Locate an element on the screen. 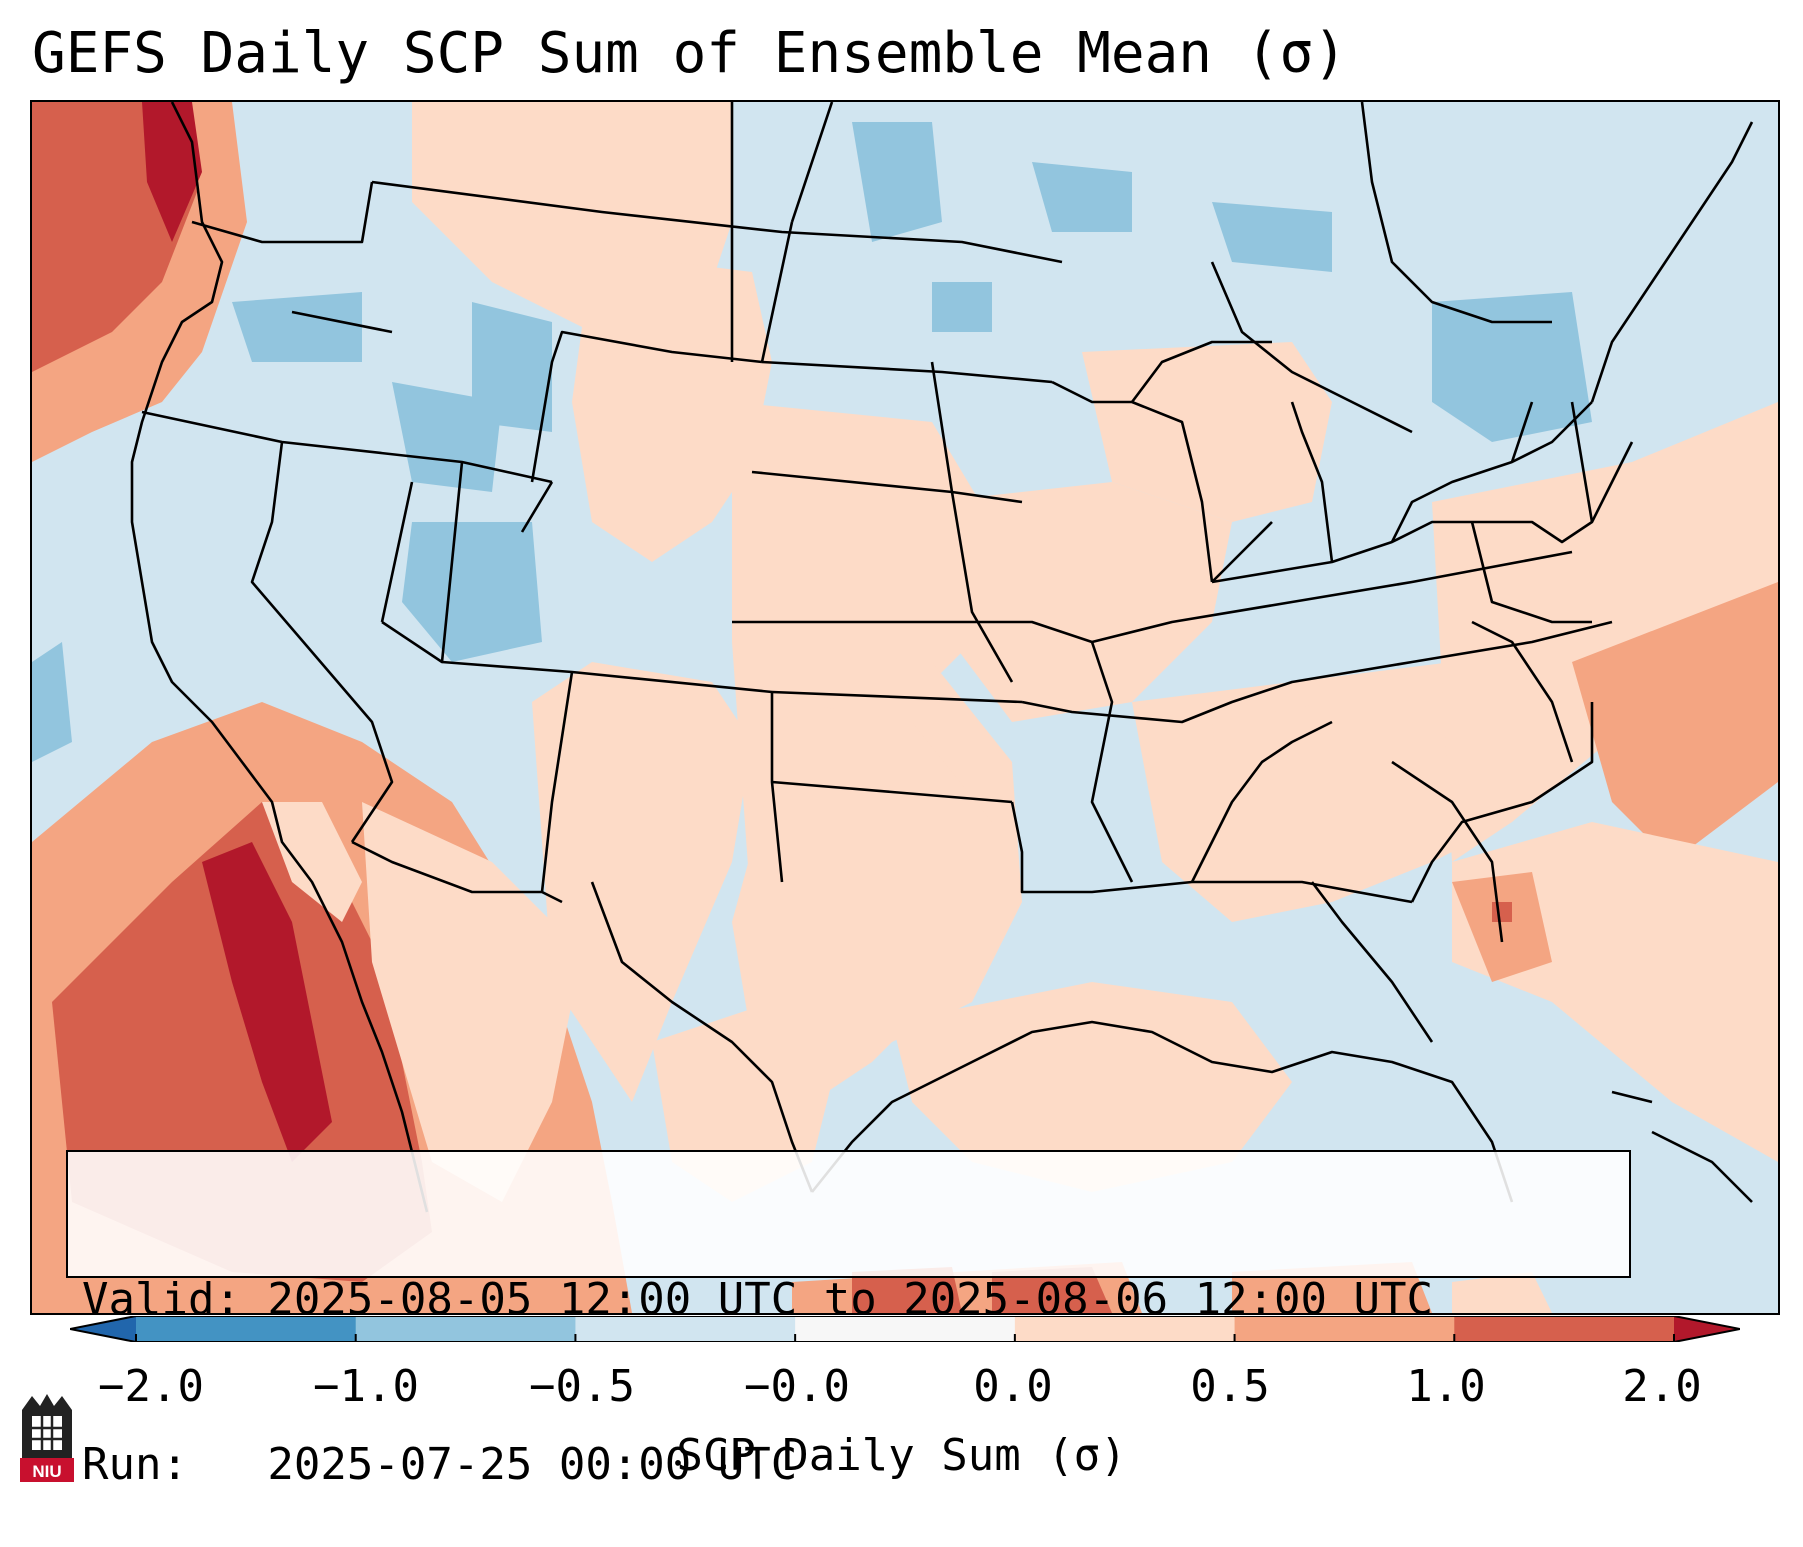  colorbar-tick-label: 1.0 is located at coordinates (1446, 1386).